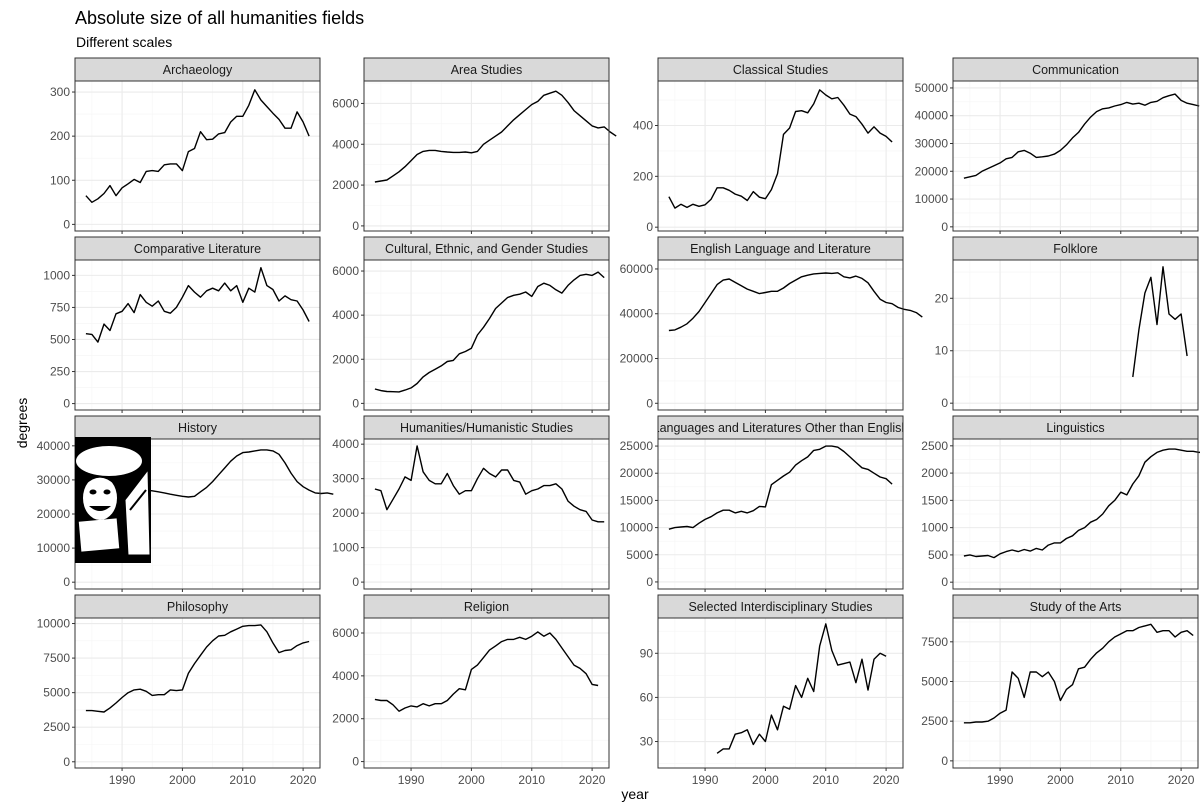  Describe the element at coordinates (647, 653) in the screenshot. I see `y-tick-label: 90` at that location.